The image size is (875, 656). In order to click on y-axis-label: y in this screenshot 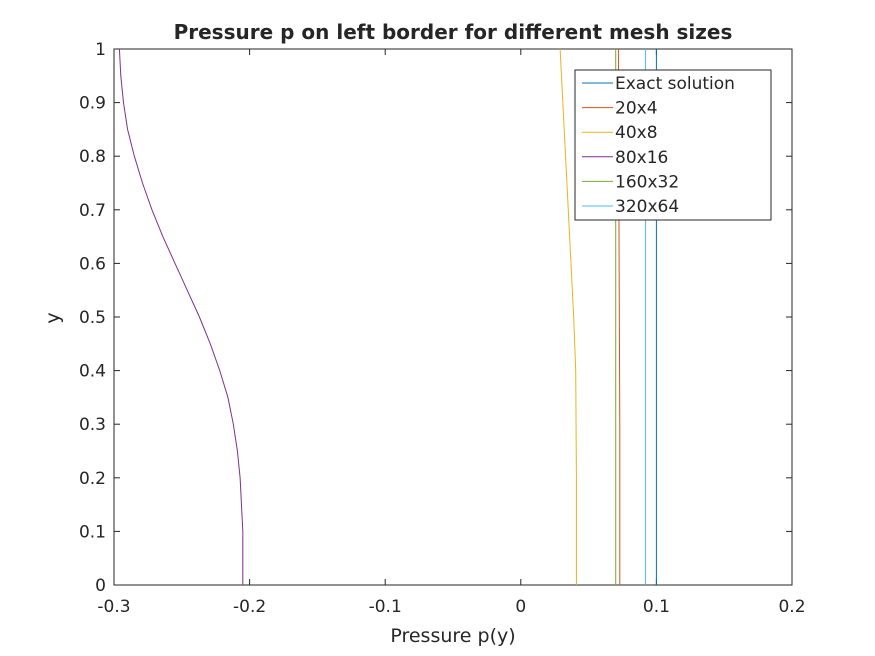, I will do `click(53, 317)`.